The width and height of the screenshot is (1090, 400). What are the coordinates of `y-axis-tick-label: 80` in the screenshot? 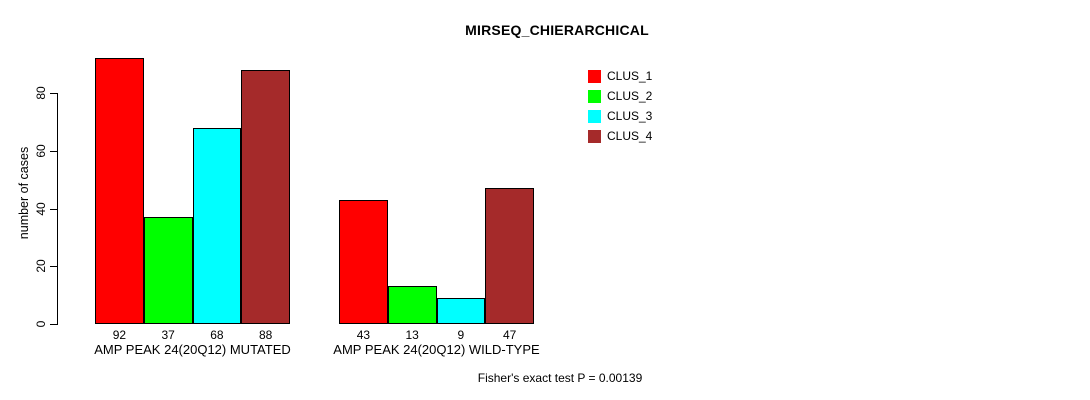 It's located at (41, 93).